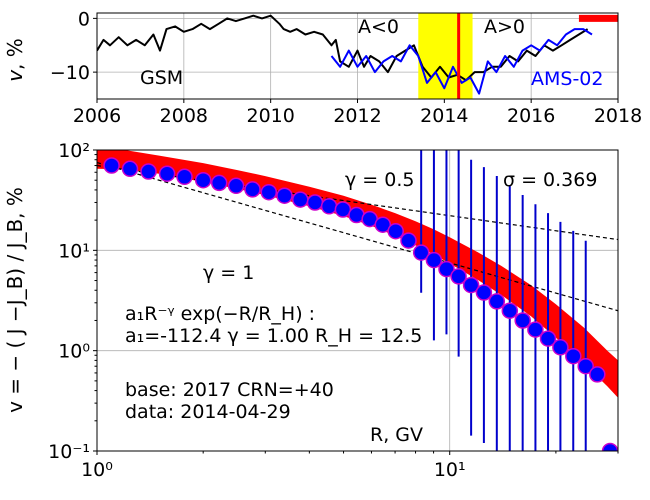 The width and height of the screenshot is (650, 500). Describe the element at coordinates (229, 390) in the screenshot. I see `base-label: base: 2017 CRN=+40` at that location.